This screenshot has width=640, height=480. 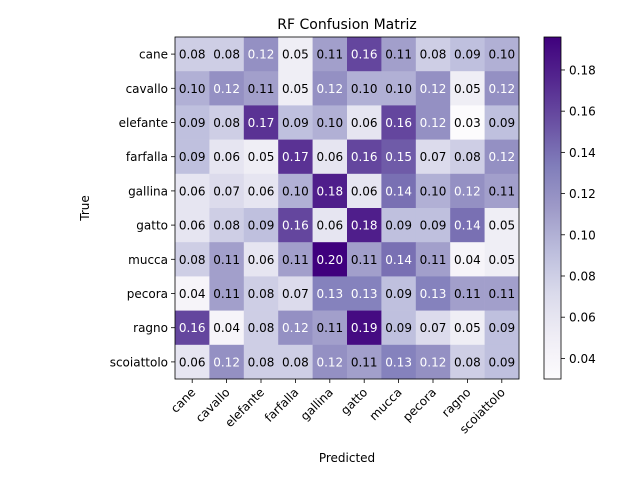 I want to click on y-tick-label: farfalla, so click(x=147, y=157).